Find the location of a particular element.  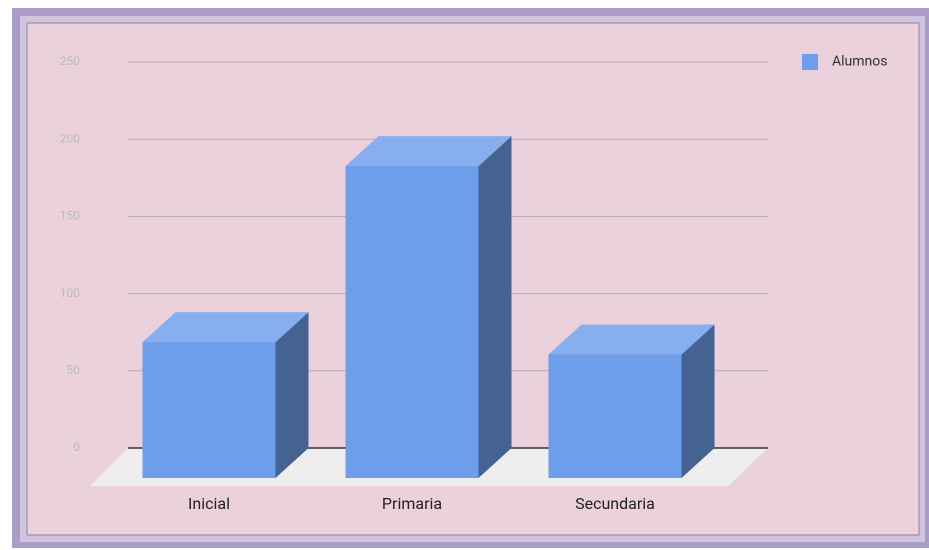

x-tick-label: Inicial is located at coordinates (209, 503).